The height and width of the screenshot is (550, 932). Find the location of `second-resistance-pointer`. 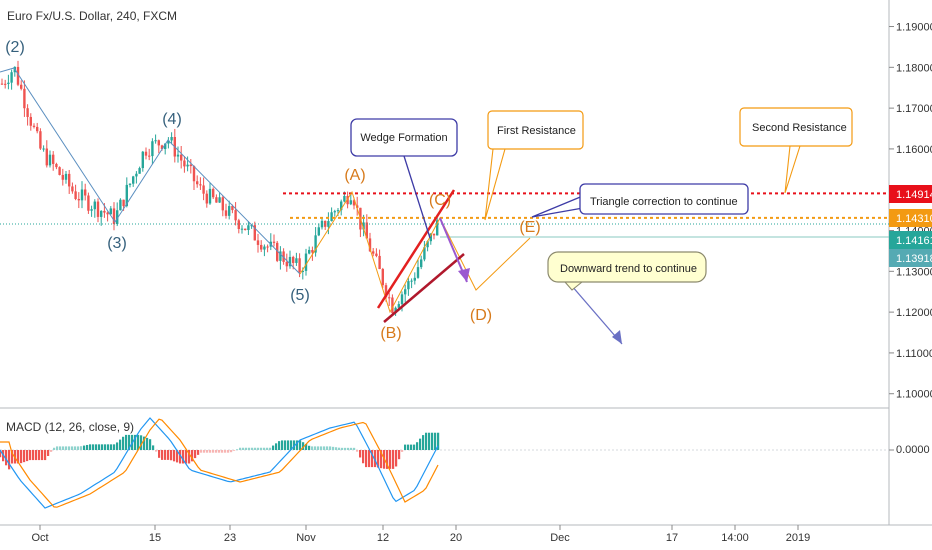

second-resistance-pointer is located at coordinates (792, 169).